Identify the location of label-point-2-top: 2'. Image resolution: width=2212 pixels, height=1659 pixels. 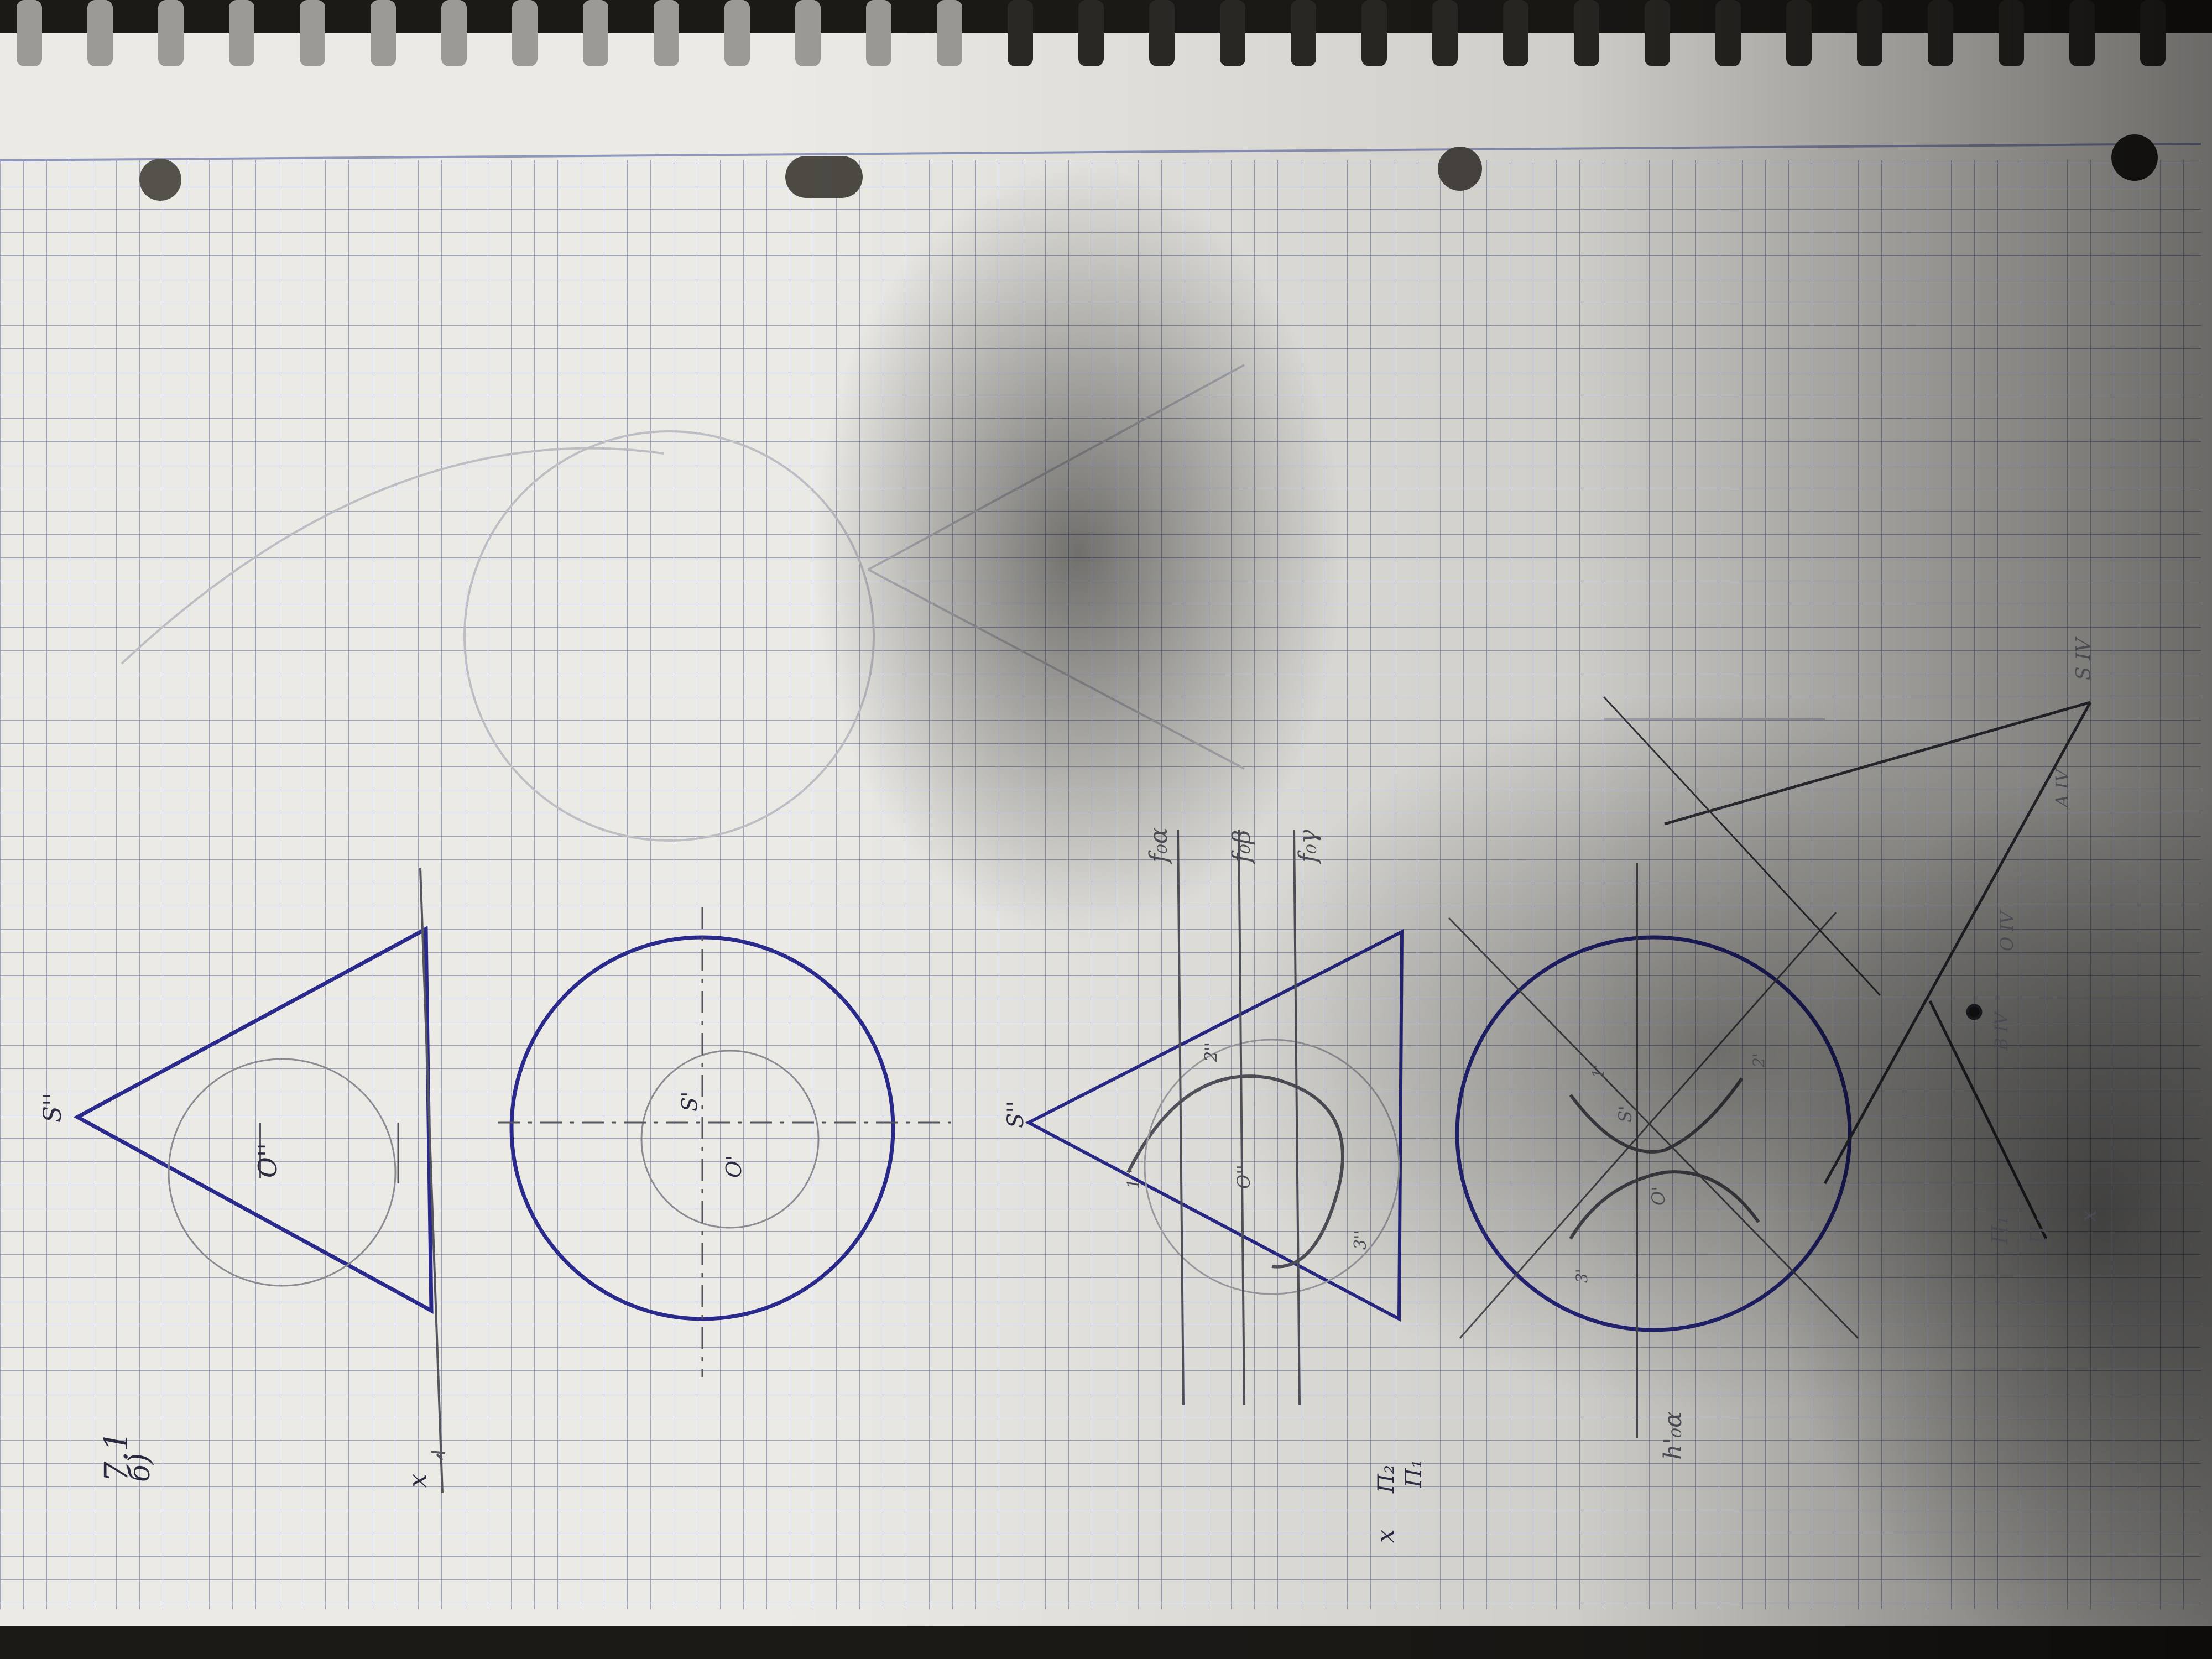
(1759, 1061).